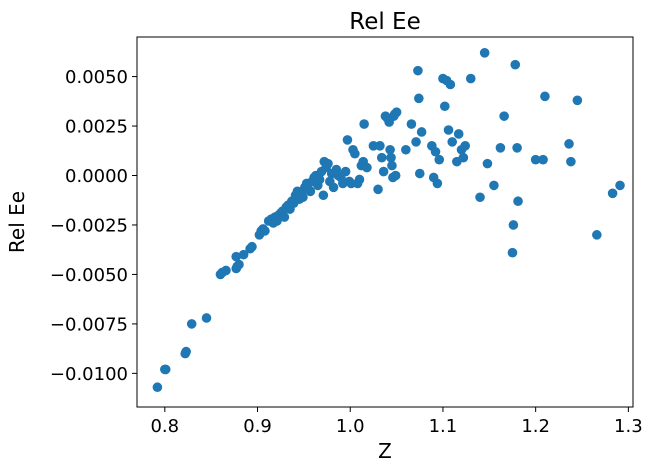  Describe the element at coordinates (628, 426) in the screenshot. I see `x-tick-label: 1.3` at that location.